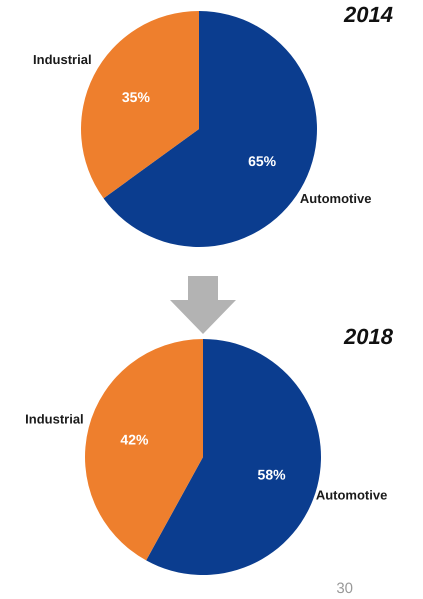  What do you see at coordinates (368, 15) in the screenshot?
I see `chart-title: 2014` at bounding box center [368, 15].